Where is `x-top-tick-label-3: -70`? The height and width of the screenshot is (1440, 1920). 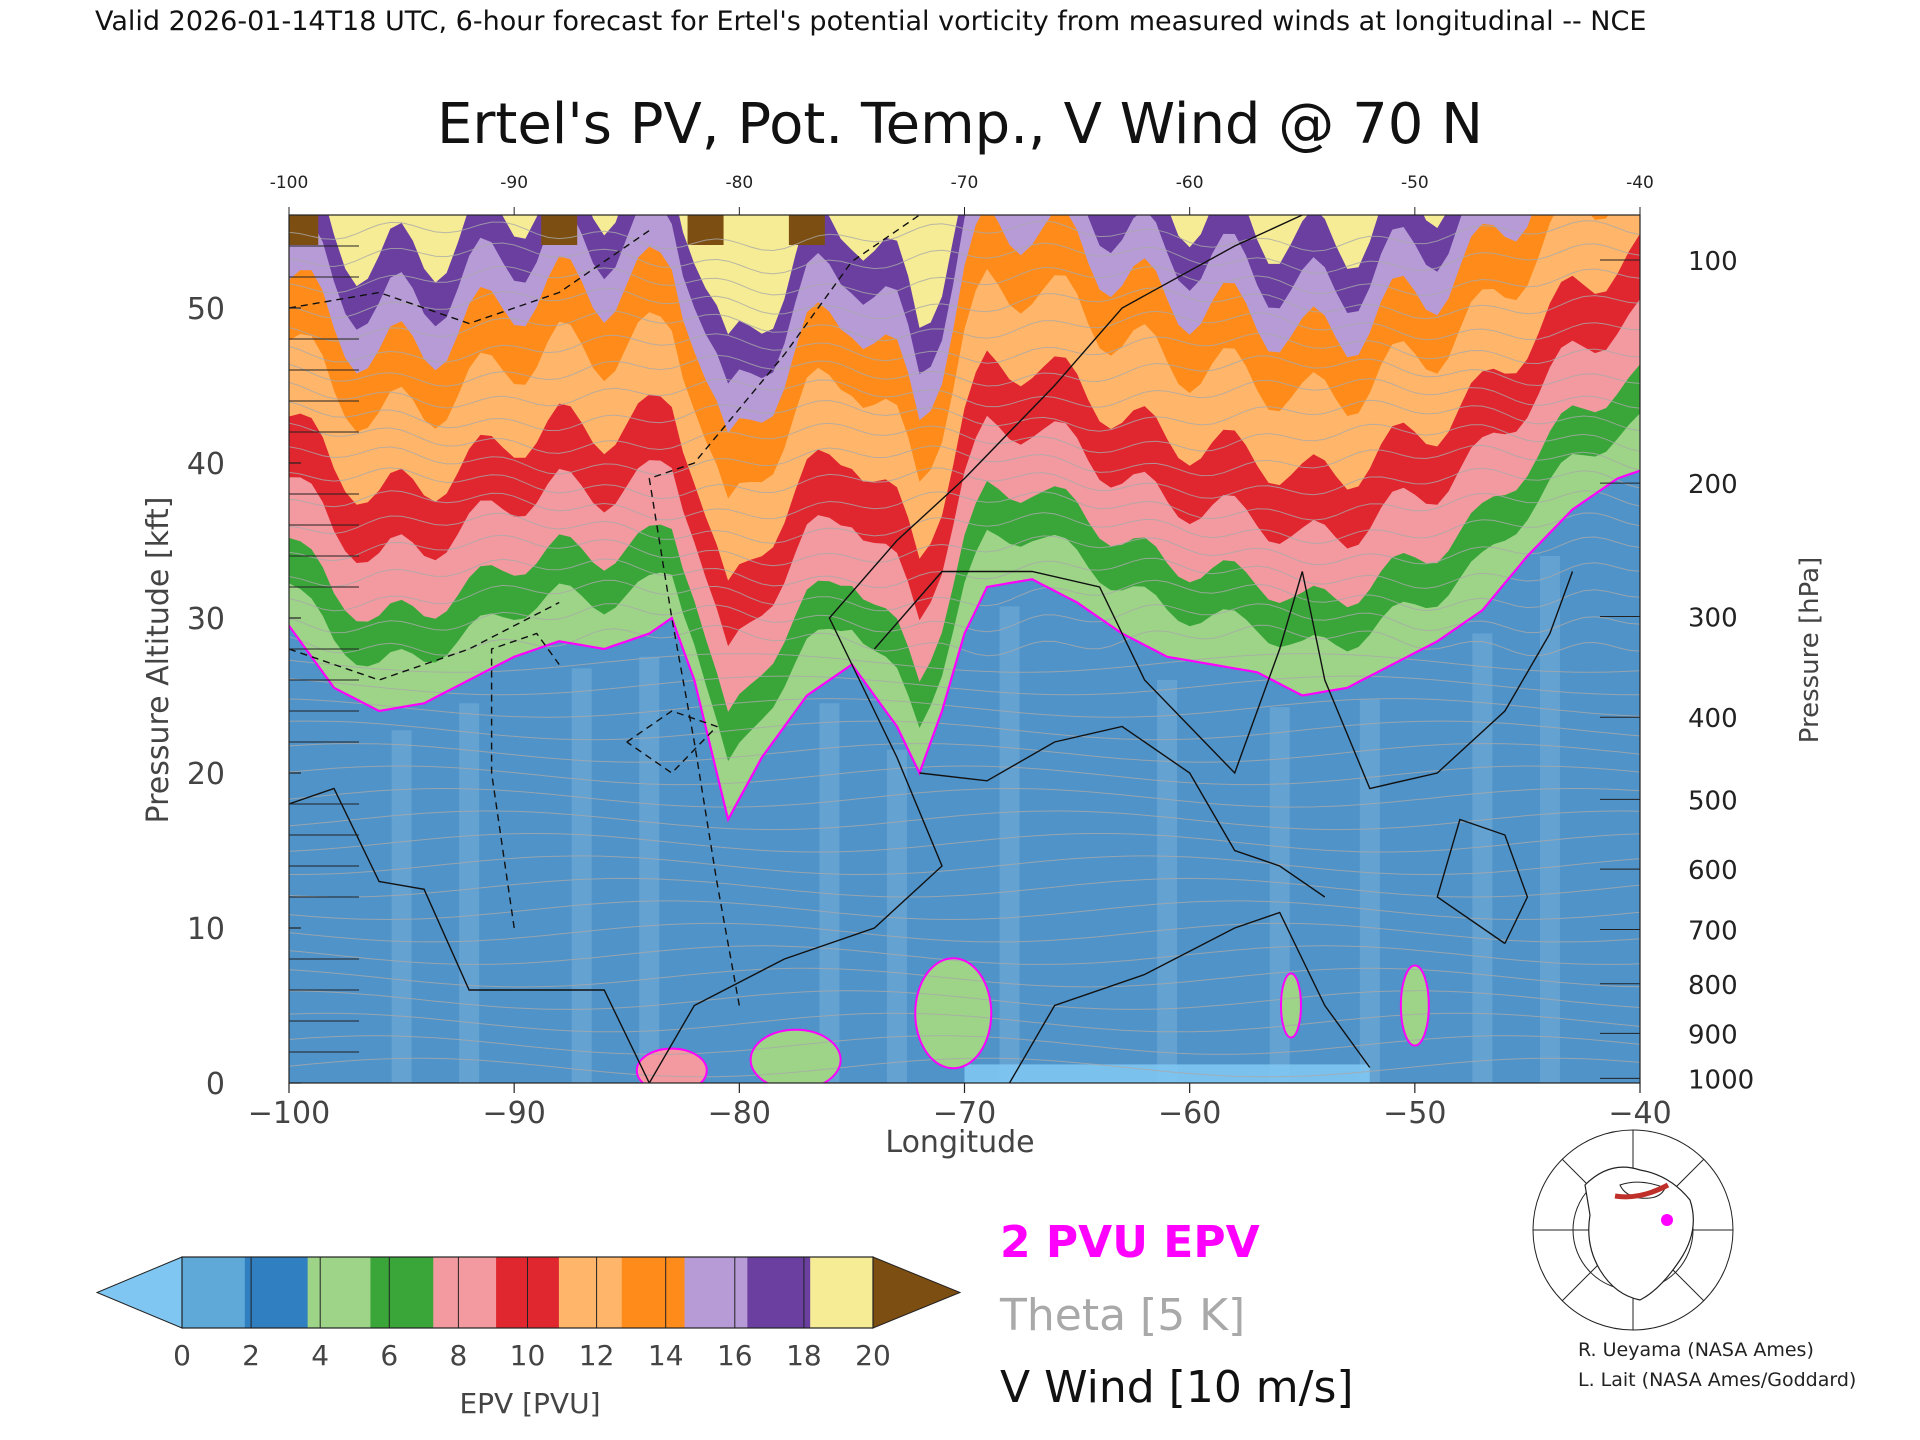 x-top-tick-label-3: -70 is located at coordinates (965, 183).